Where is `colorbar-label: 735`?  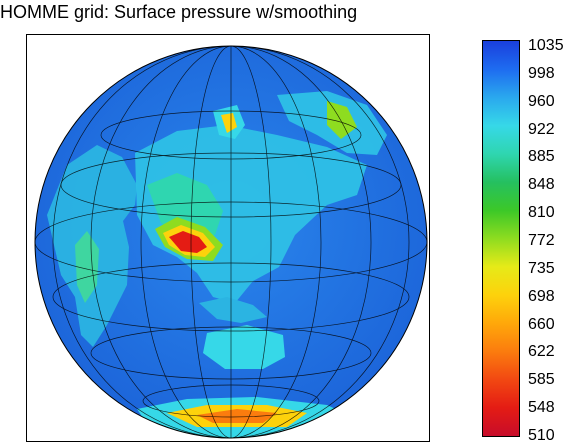 colorbar-label: 735 is located at coordinates (541, 268).